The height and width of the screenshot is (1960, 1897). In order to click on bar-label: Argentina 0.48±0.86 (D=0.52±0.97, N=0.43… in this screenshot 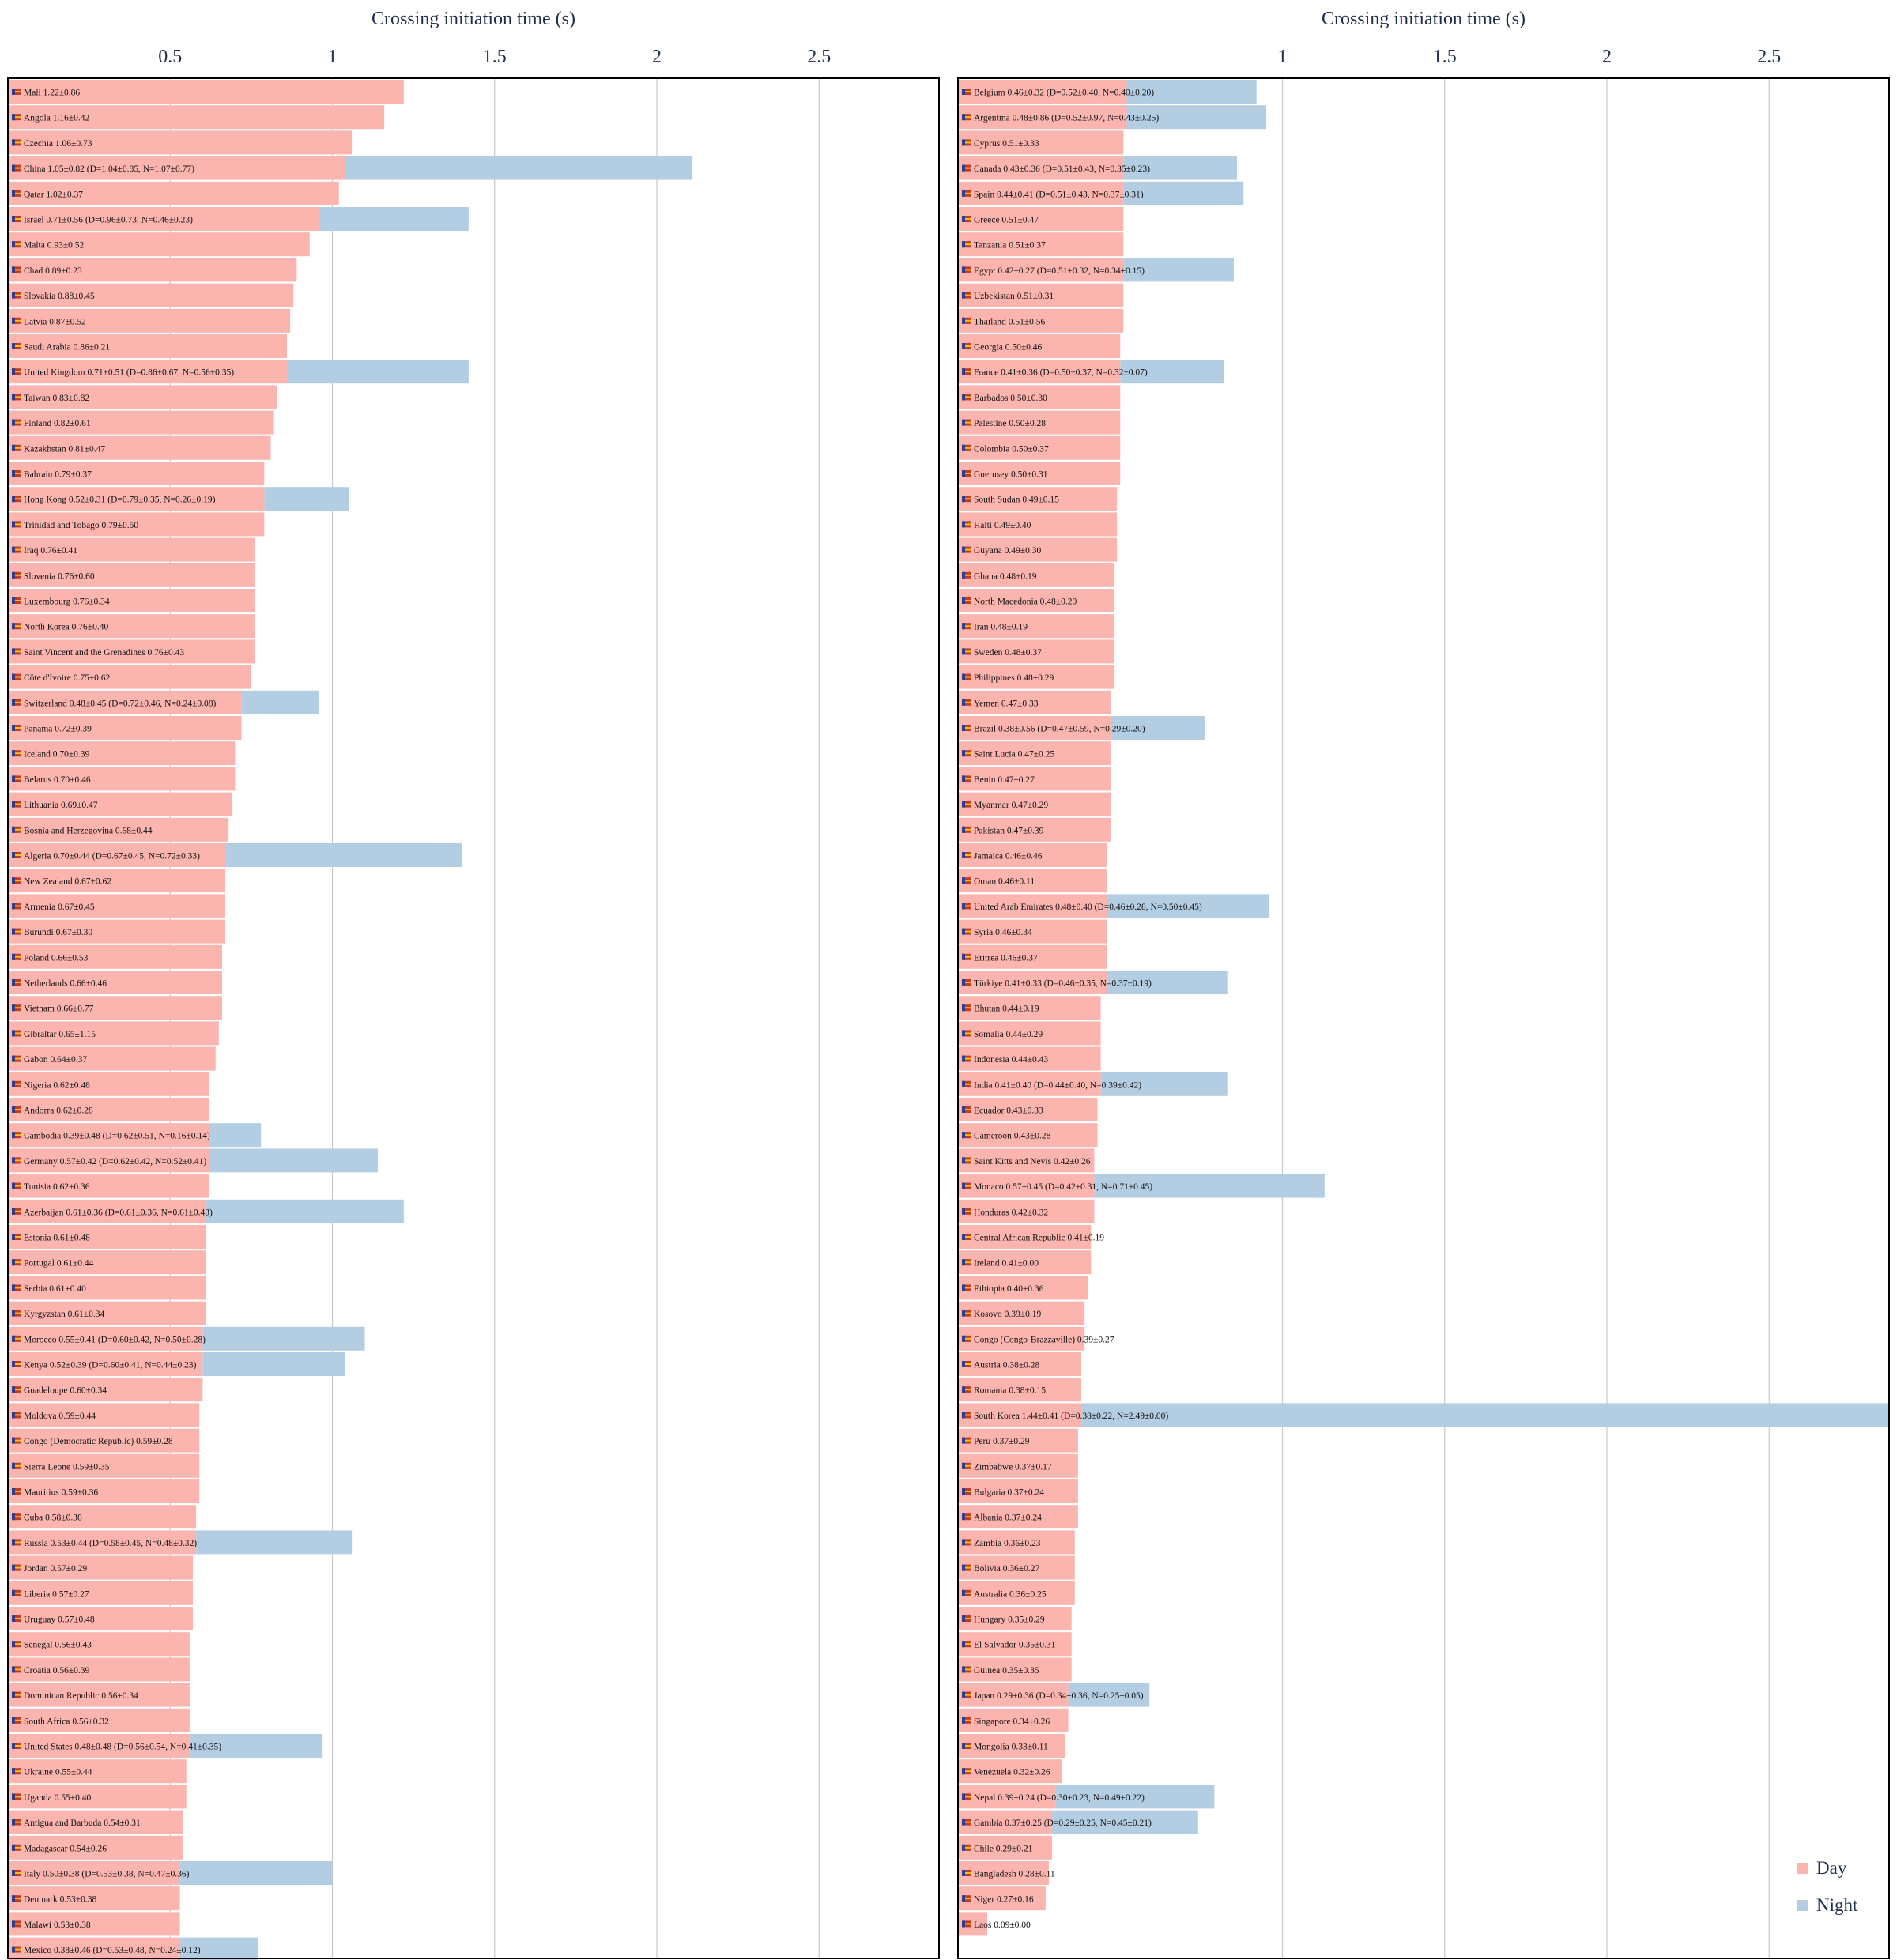, I will do `click(1066, 118)`.